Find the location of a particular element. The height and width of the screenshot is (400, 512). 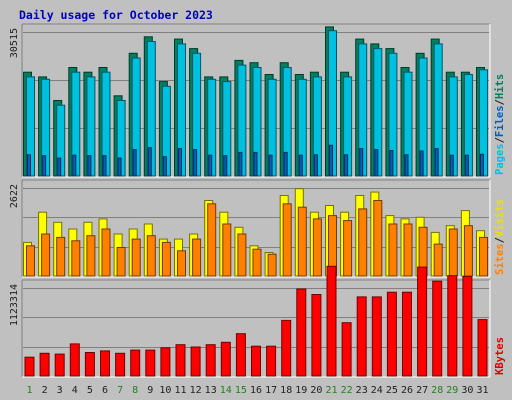

top-axis-label: Pages/Files/Hits is located at coordinates (500, 124).